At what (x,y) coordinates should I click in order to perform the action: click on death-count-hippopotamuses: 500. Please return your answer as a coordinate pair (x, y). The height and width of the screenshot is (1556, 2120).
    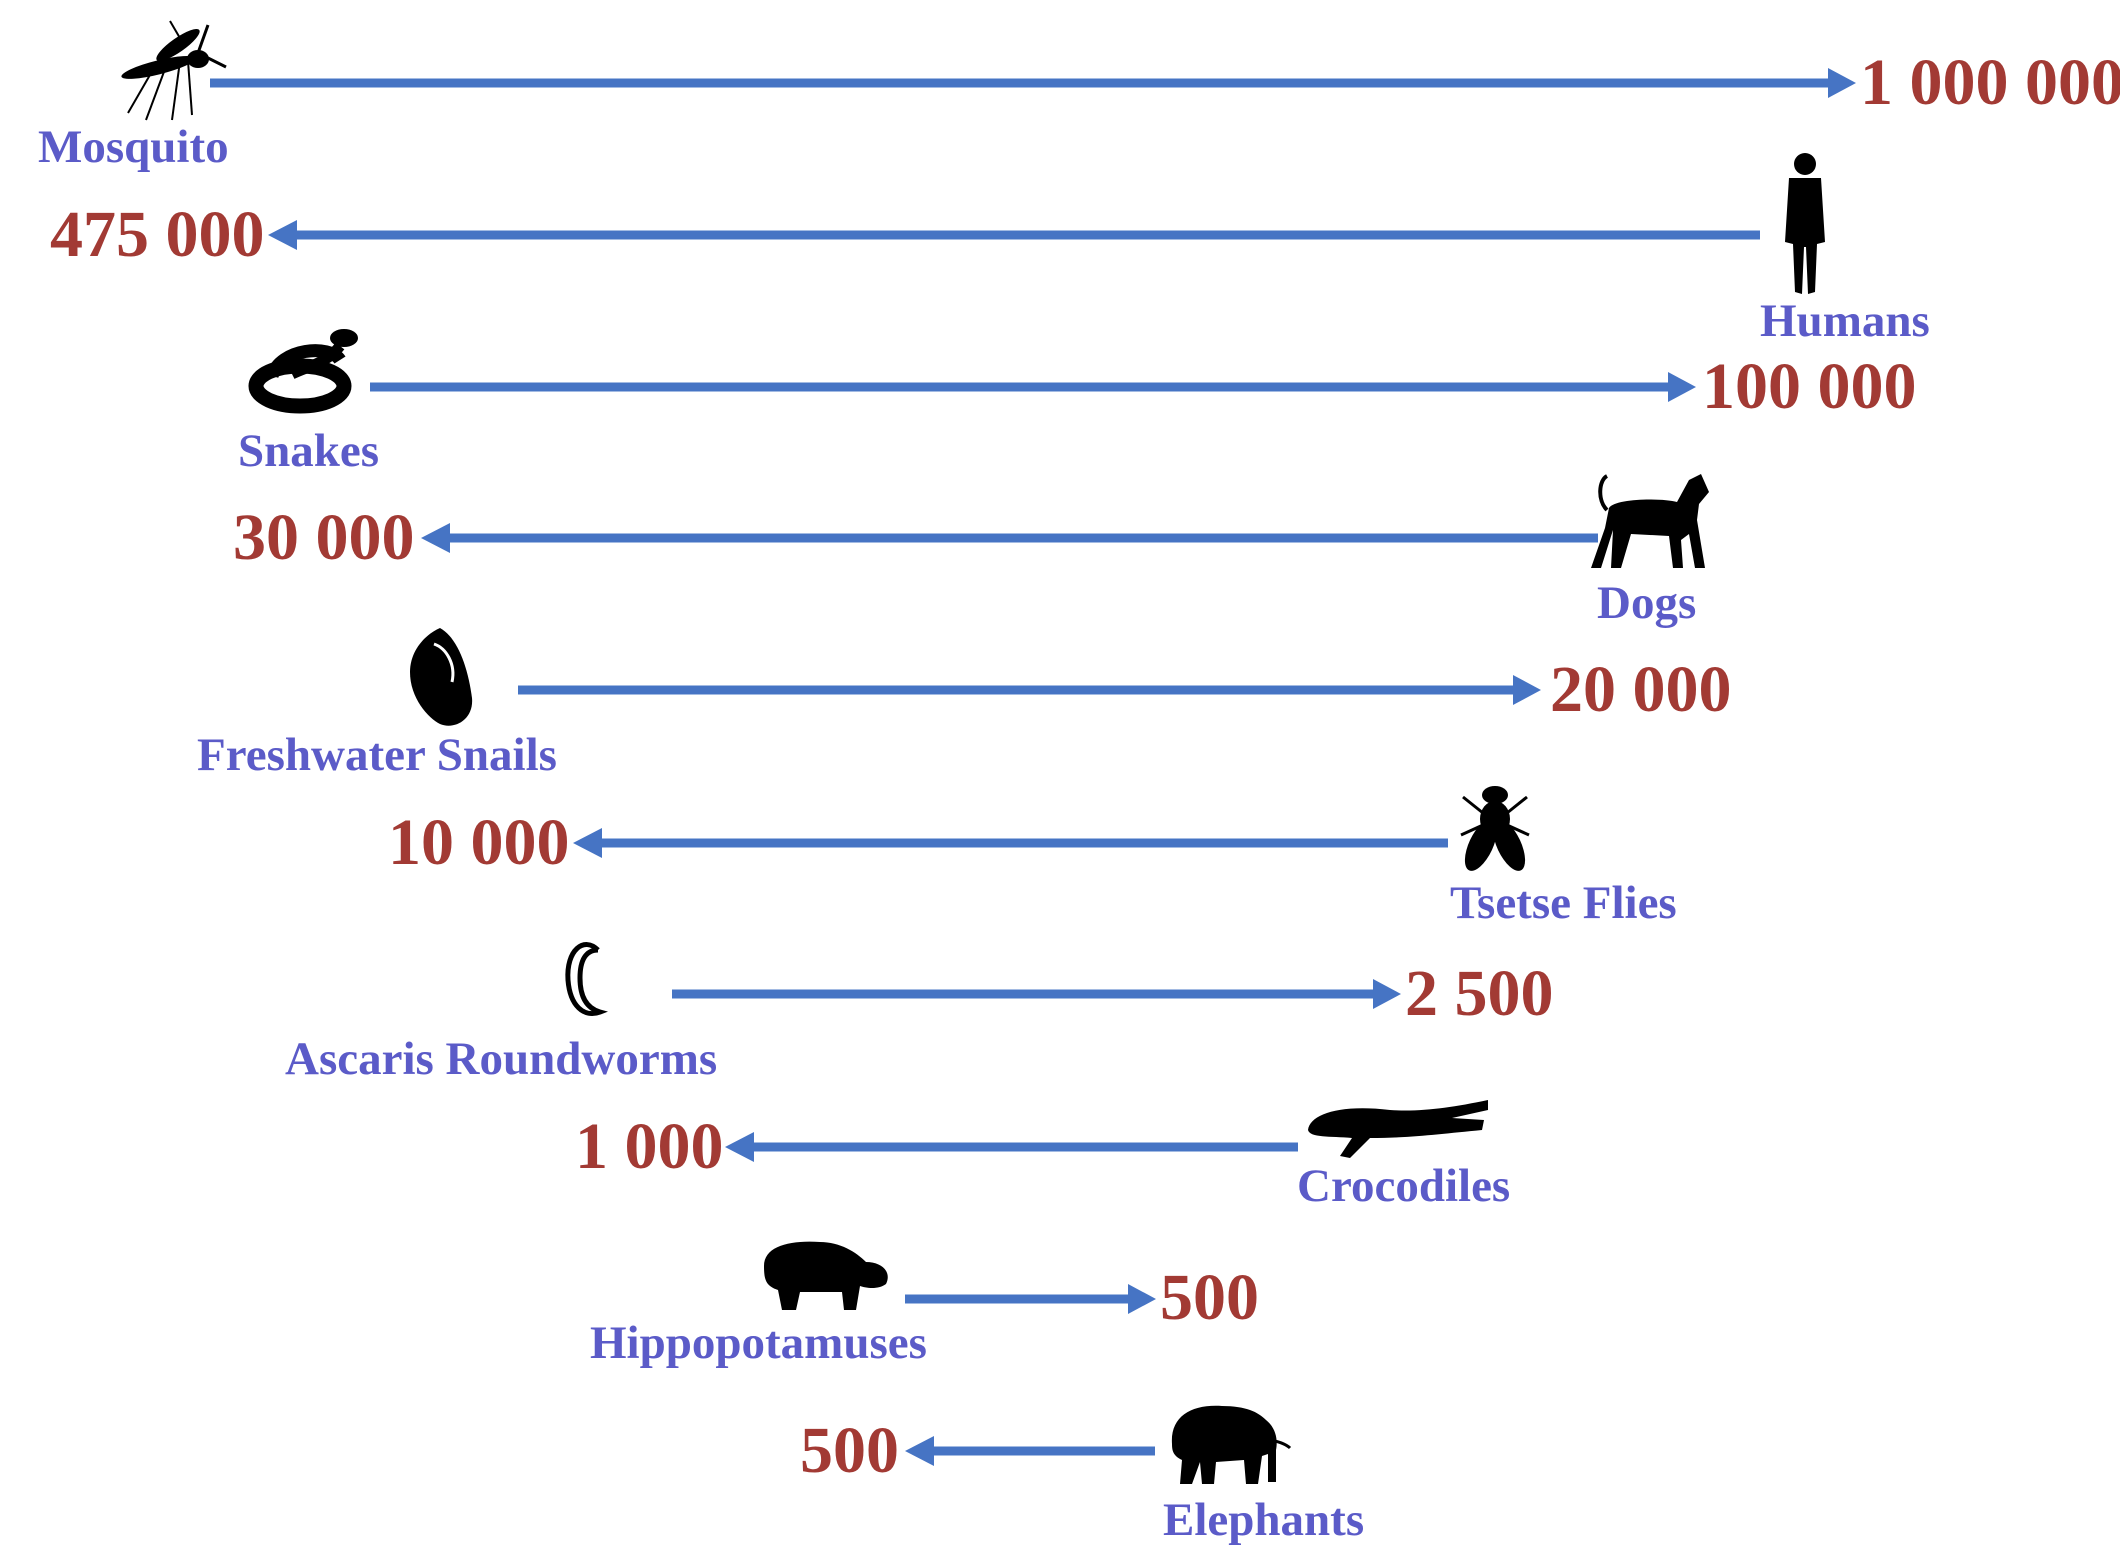
    Looking at the image, I should click on (1209, 1297).